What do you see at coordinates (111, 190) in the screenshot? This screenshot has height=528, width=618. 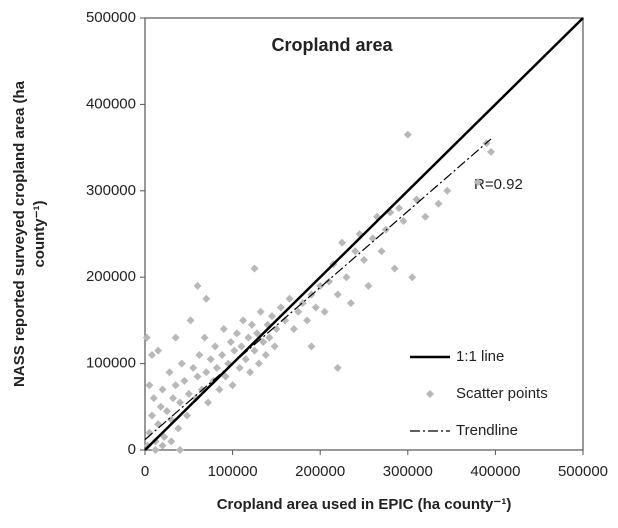 I see `y-tick-label: 300000` at bounding box center [111, 190].